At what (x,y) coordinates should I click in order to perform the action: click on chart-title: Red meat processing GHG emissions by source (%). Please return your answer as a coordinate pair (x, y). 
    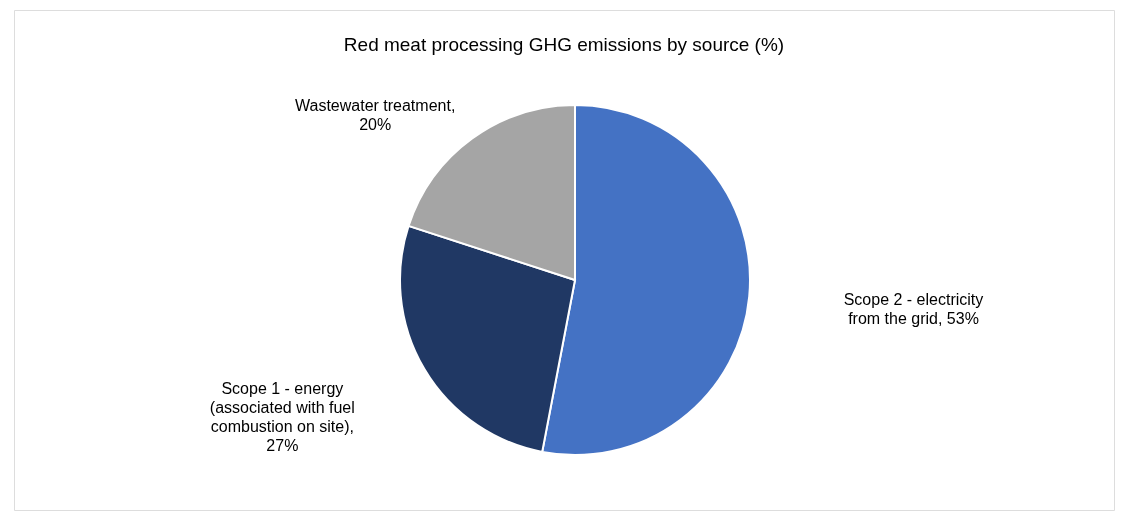
    Looking at the image, I should click on (564, 44).